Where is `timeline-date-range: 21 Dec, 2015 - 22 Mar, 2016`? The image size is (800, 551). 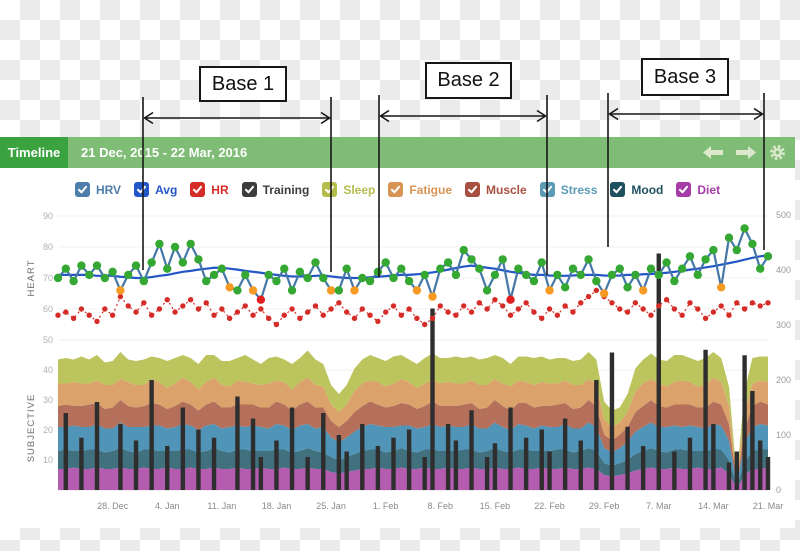
timeline-date-range: 21 Dec, 2015 - 22 Mar, 2016 is located at coordinates (164, 152).